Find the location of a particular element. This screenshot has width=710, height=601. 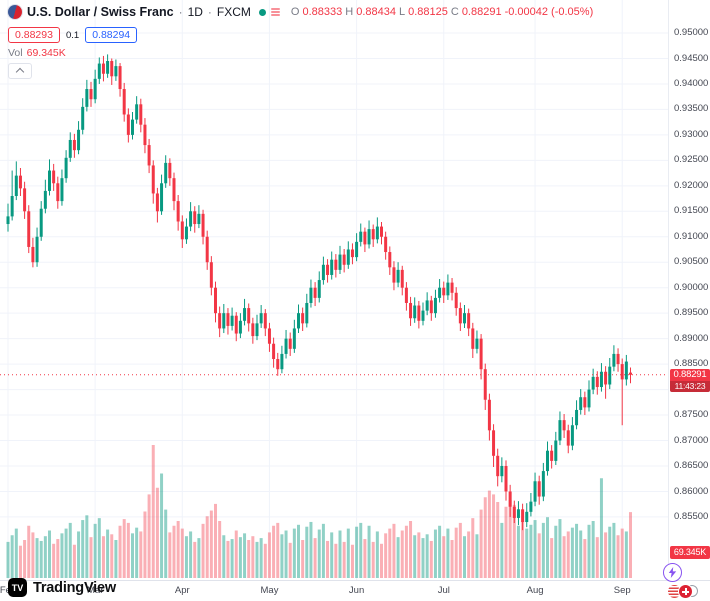

time-axis: FebMarAprMayJunJulAugSep is located at coordinates (355, 590).